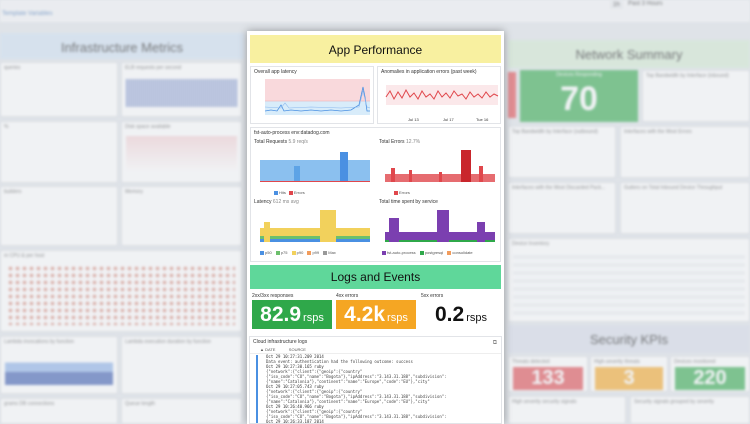 The height and width of the screenshot is (424, 750). I want to click on errors-title: Total Errors 12.7%, so click(400, 142).